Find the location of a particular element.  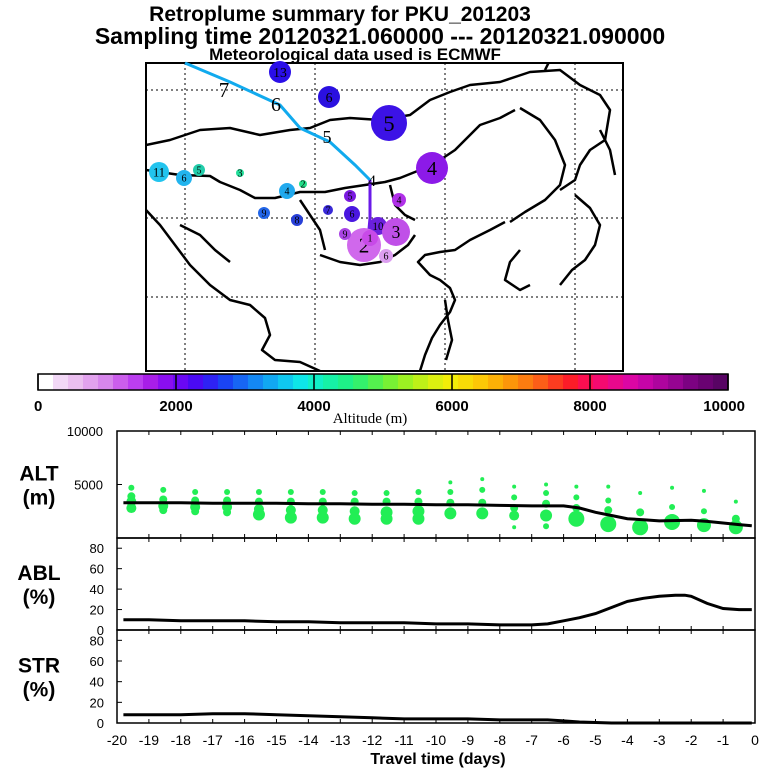

x-tick-label: -17 is located at coordinates (213, 740).